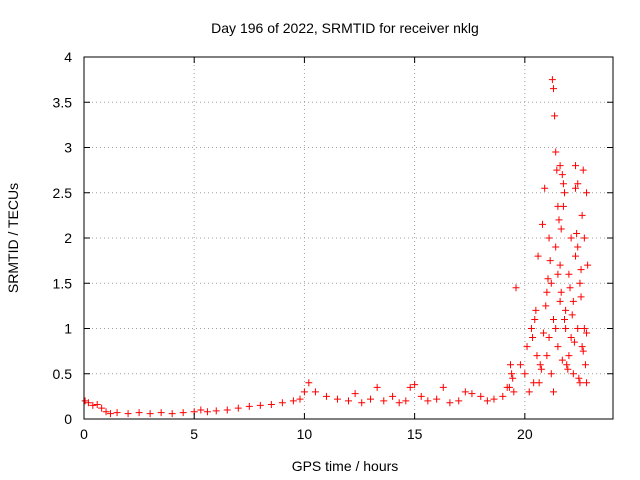 The image size is (640, 480). I want to click on y-tick-label: 0, so click(68, 419).